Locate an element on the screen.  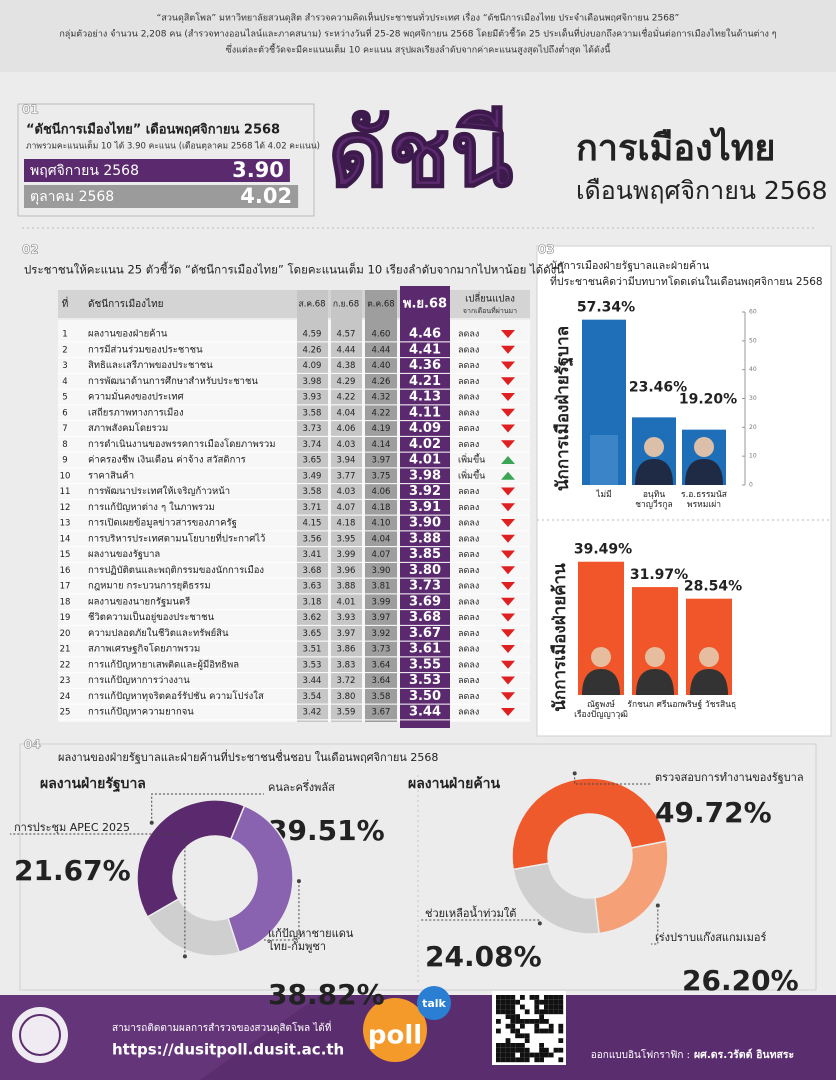
footer-url: https://dusitpoll.dusit.ac.th is located at coordinates (228, 1050).